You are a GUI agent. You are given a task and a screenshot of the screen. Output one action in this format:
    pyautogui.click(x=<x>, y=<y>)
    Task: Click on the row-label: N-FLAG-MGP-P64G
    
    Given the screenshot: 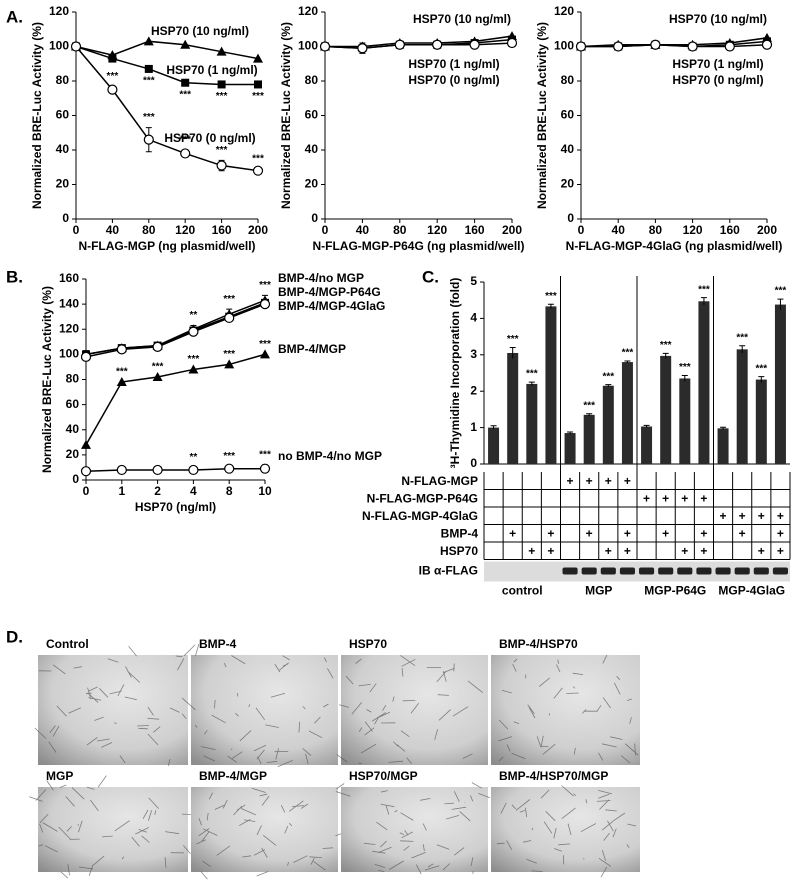 What is the action you would take?
    pyautogui.click(x=422, y=498)
    